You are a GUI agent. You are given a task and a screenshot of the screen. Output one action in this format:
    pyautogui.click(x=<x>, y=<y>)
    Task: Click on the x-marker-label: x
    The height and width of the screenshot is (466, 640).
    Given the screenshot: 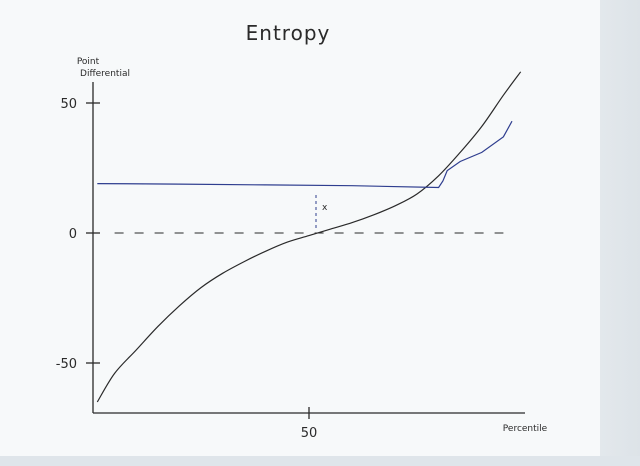 What is the action you would take?
    pyautogui.click(x=325, y=208)
    